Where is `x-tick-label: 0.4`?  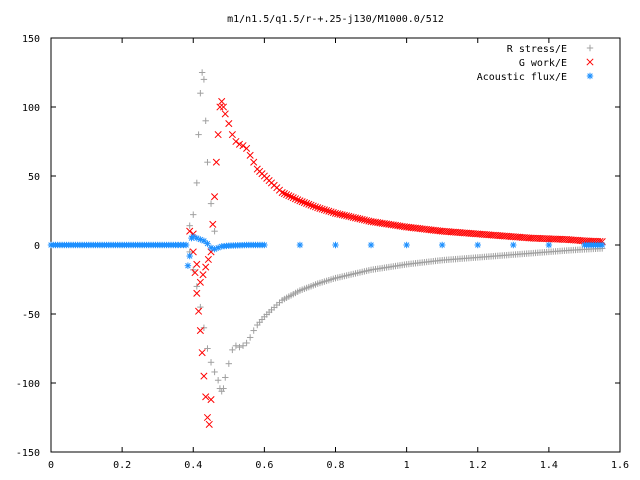
x-tick-label: 0.4 is located at coordinates (193, 465).